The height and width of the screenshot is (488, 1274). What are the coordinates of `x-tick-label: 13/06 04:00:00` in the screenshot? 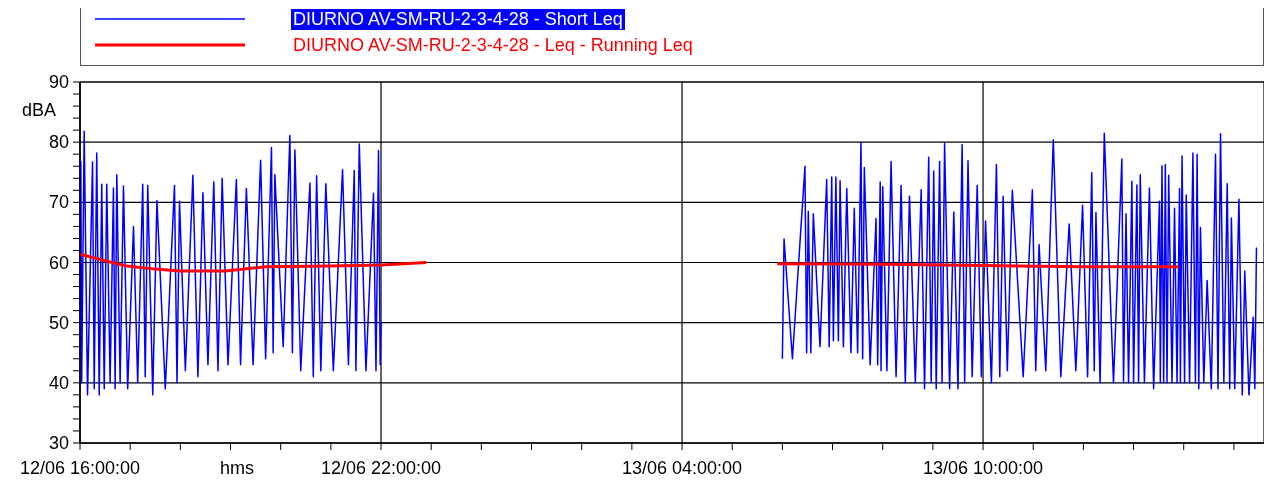 It's located at (682, 468).